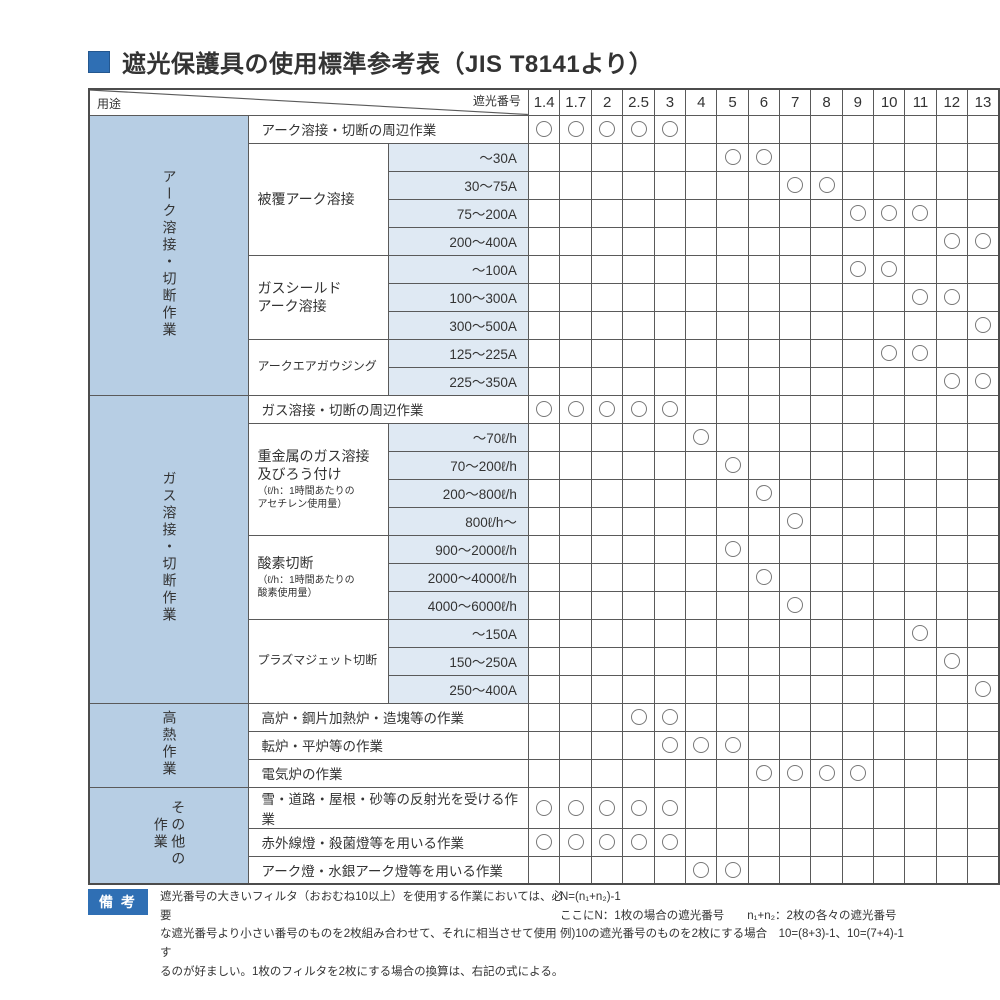 The height and width of the screenshot is (1000, 1000). I want to click on work-group-label: 被覆アーク溶接, so click(306, 198).